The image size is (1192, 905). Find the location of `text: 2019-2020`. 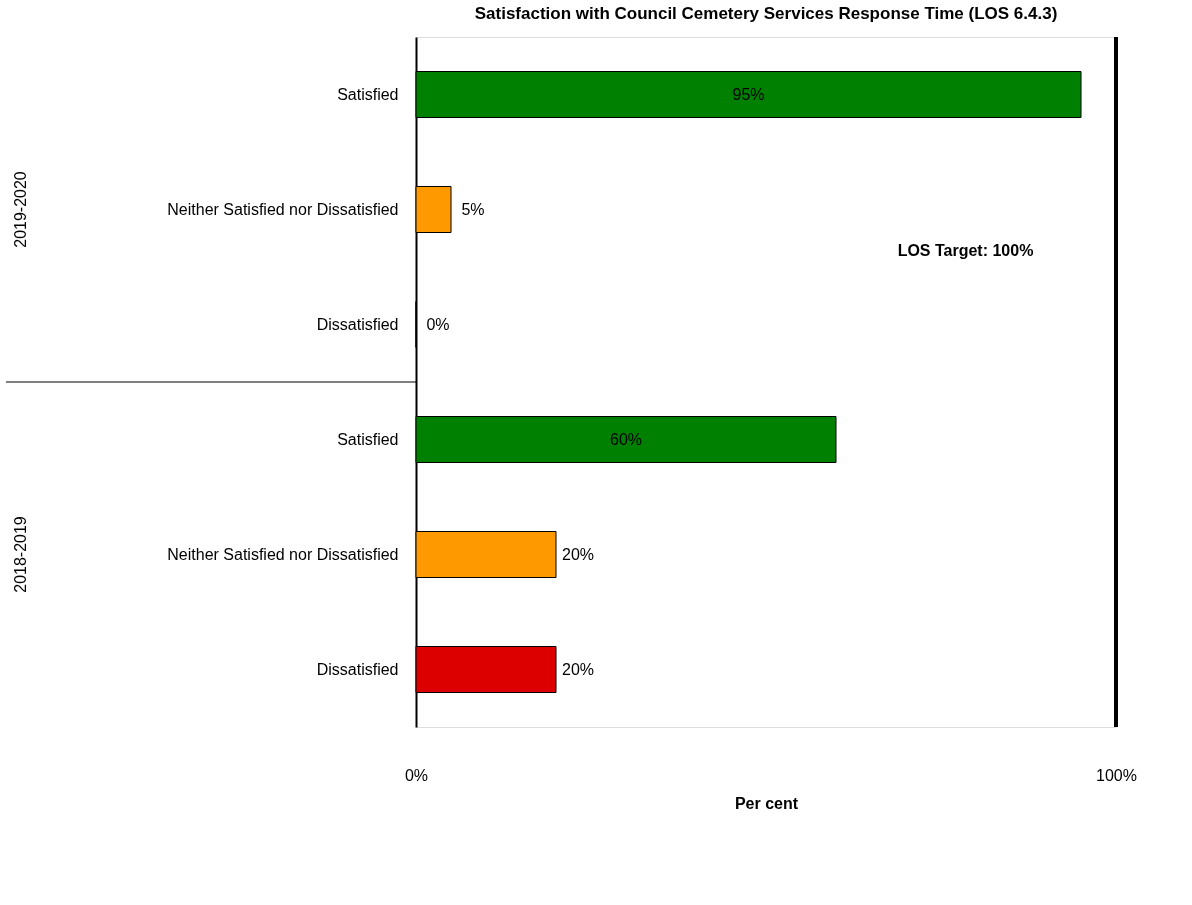

text: 2019-2020 is located at coordinates (20, 209).